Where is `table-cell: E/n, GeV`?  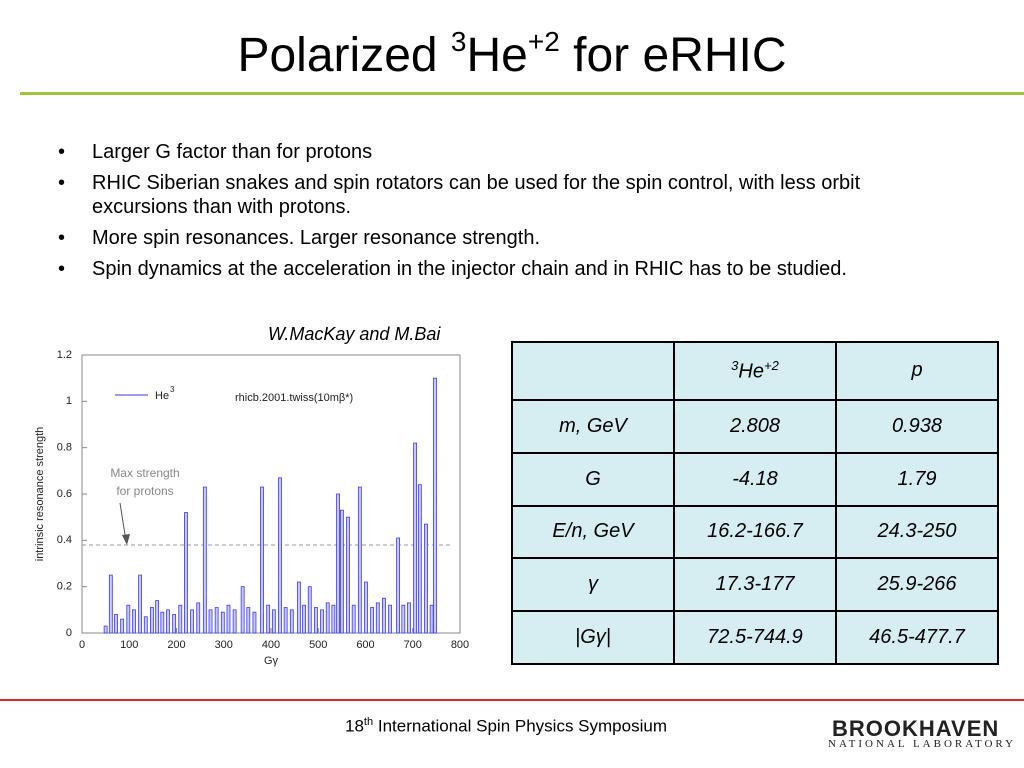
table-cell: E/n, GeV is located at coordinates (593, 532).